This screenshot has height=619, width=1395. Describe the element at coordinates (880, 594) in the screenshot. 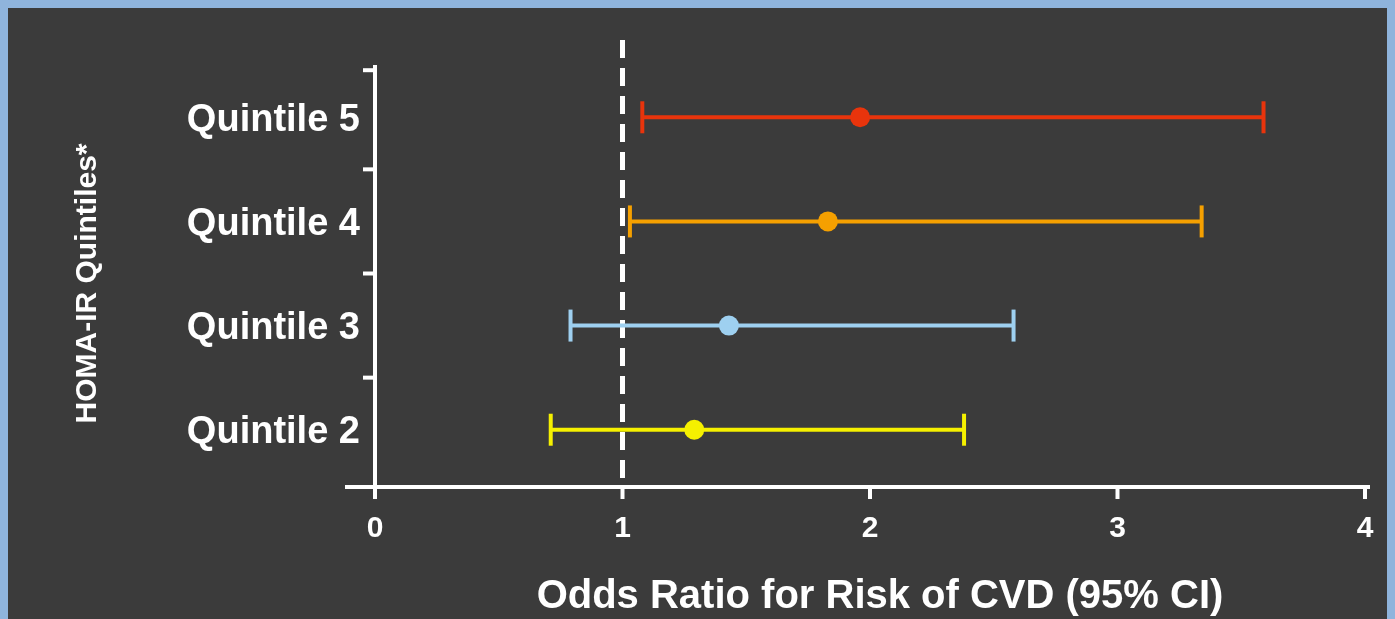

I see `x-axis-title: Odds Ratio for Risk of CVD (95% CI)` at that location.